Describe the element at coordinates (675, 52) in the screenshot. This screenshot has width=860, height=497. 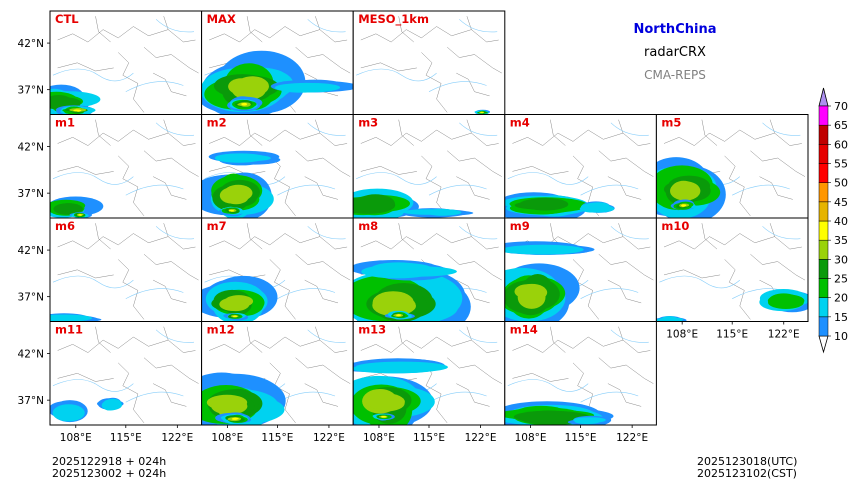
I see `variable-title: radarCRX` at that location.